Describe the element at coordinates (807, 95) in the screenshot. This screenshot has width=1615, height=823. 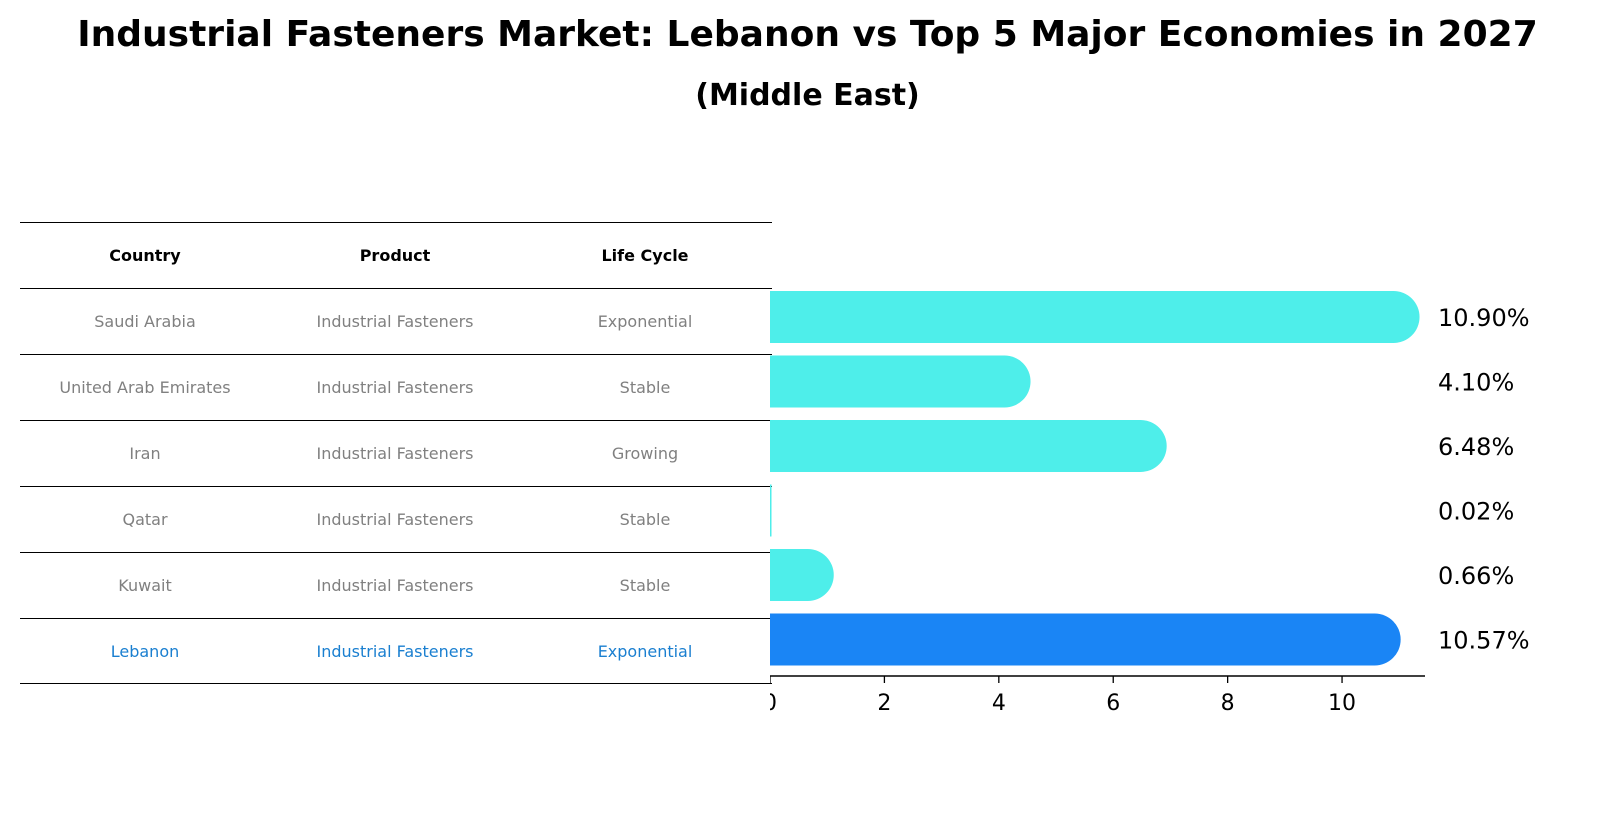
I see `chart-subtitle: (Middle East)` at that location.